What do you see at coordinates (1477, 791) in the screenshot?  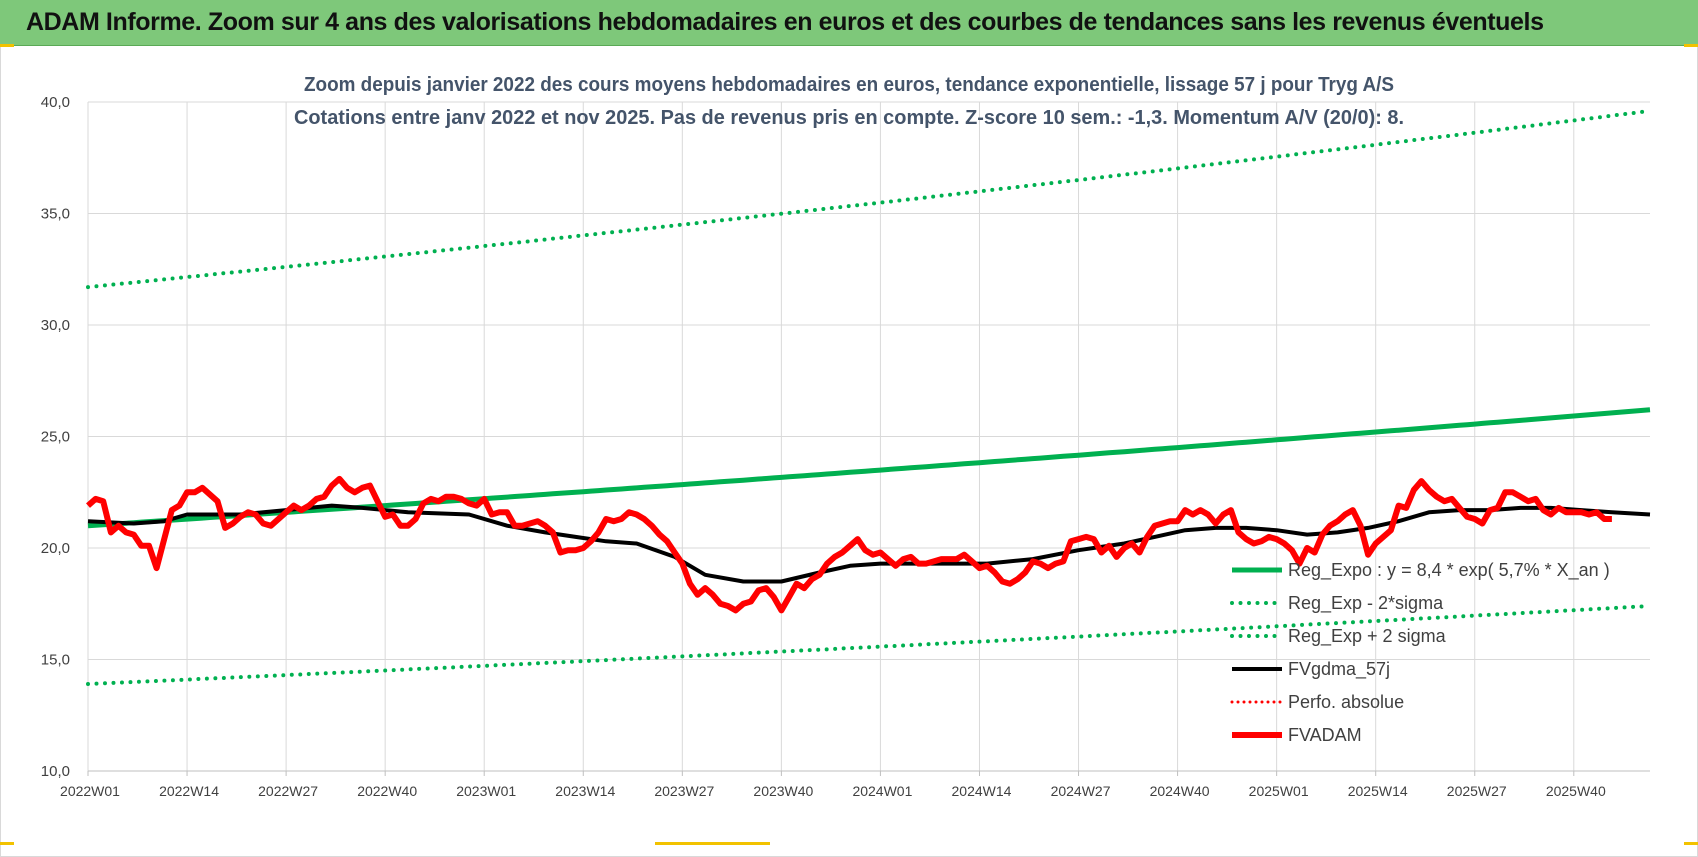 I see `x-tick-label: 2025W27` at bounding box center [1477, 791].